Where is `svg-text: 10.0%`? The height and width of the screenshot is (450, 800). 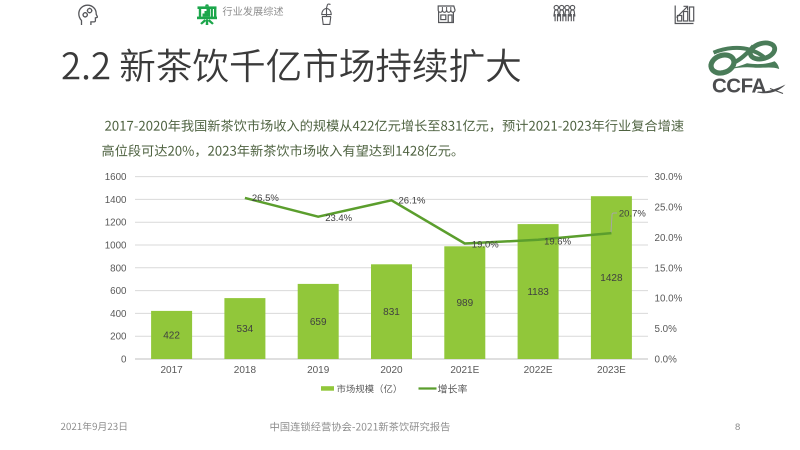 svg-text: 10.0% is located at coordinates (669, 299).